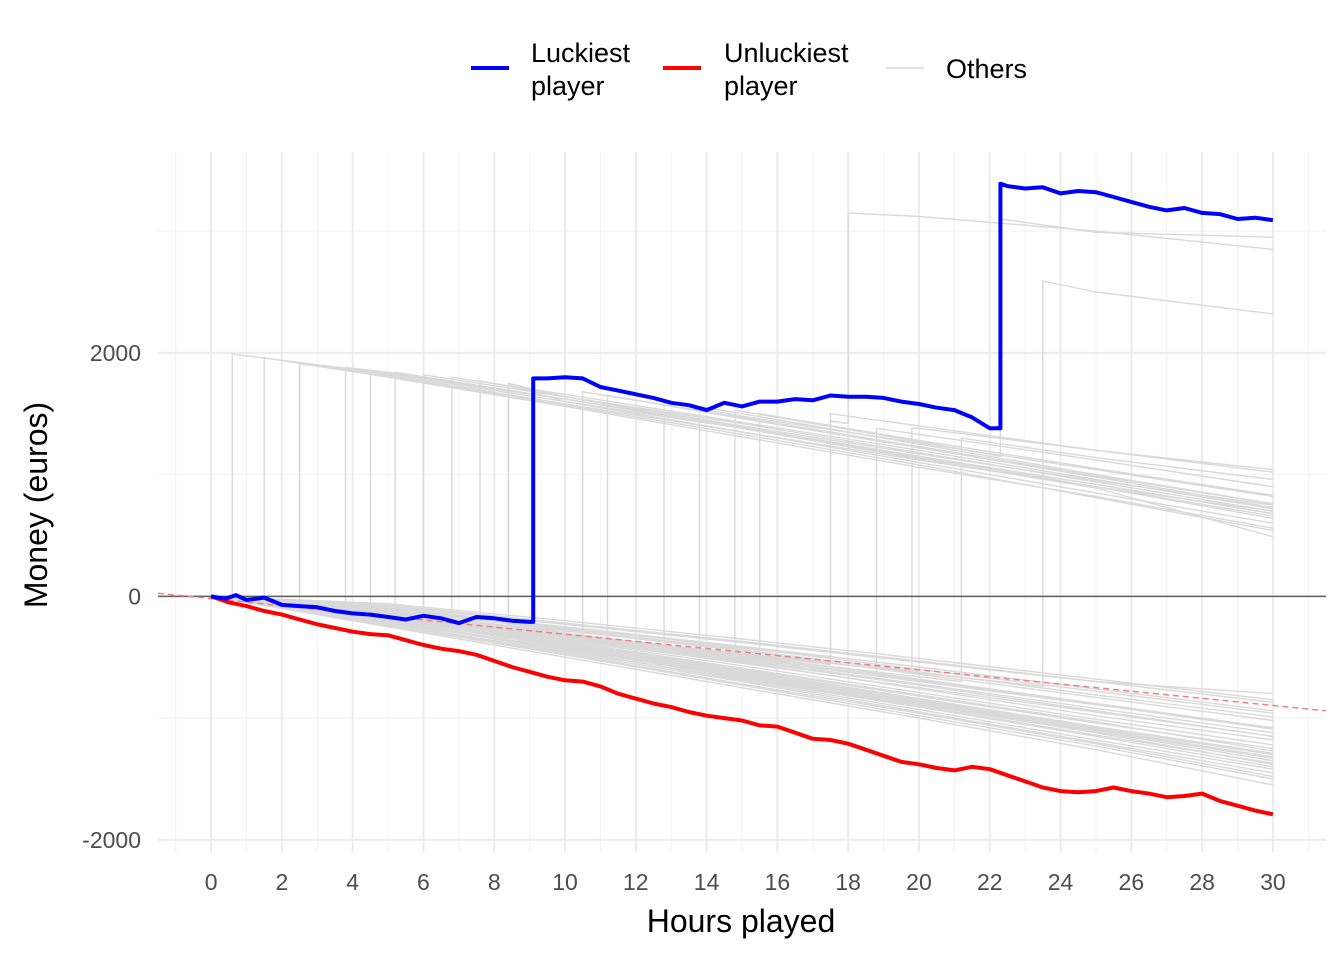  Describe the element at coordinates (919, 882) in the screenshot. I see `x-tick-label: 20` at that location.